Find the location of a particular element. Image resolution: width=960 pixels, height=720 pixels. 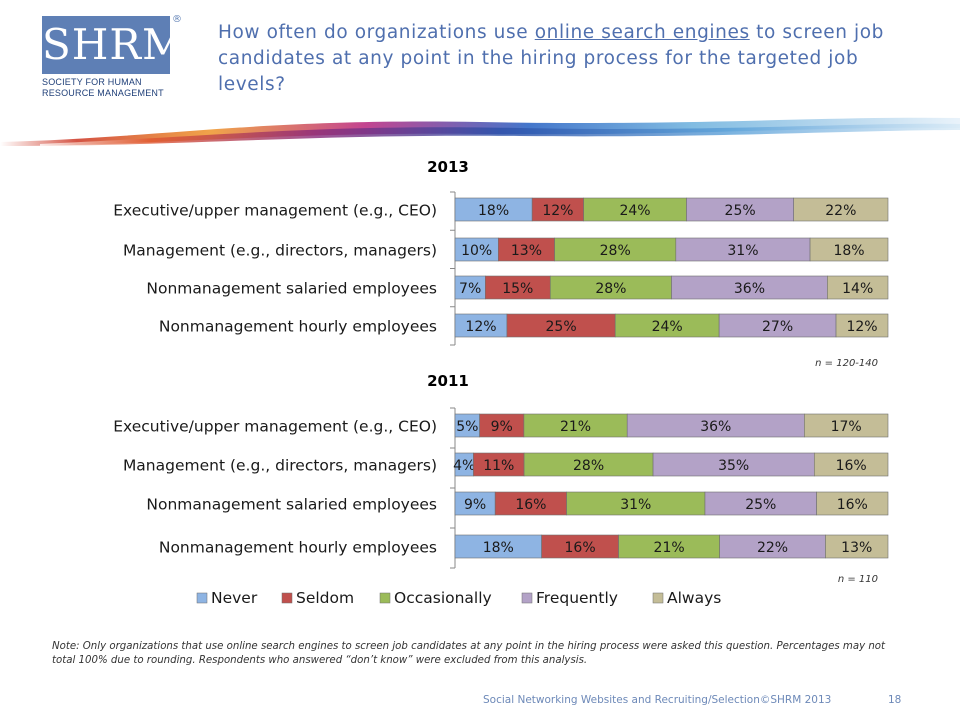

legend: Never Seldom Occasionally Frequently Always is located at coordinates (458, 598).